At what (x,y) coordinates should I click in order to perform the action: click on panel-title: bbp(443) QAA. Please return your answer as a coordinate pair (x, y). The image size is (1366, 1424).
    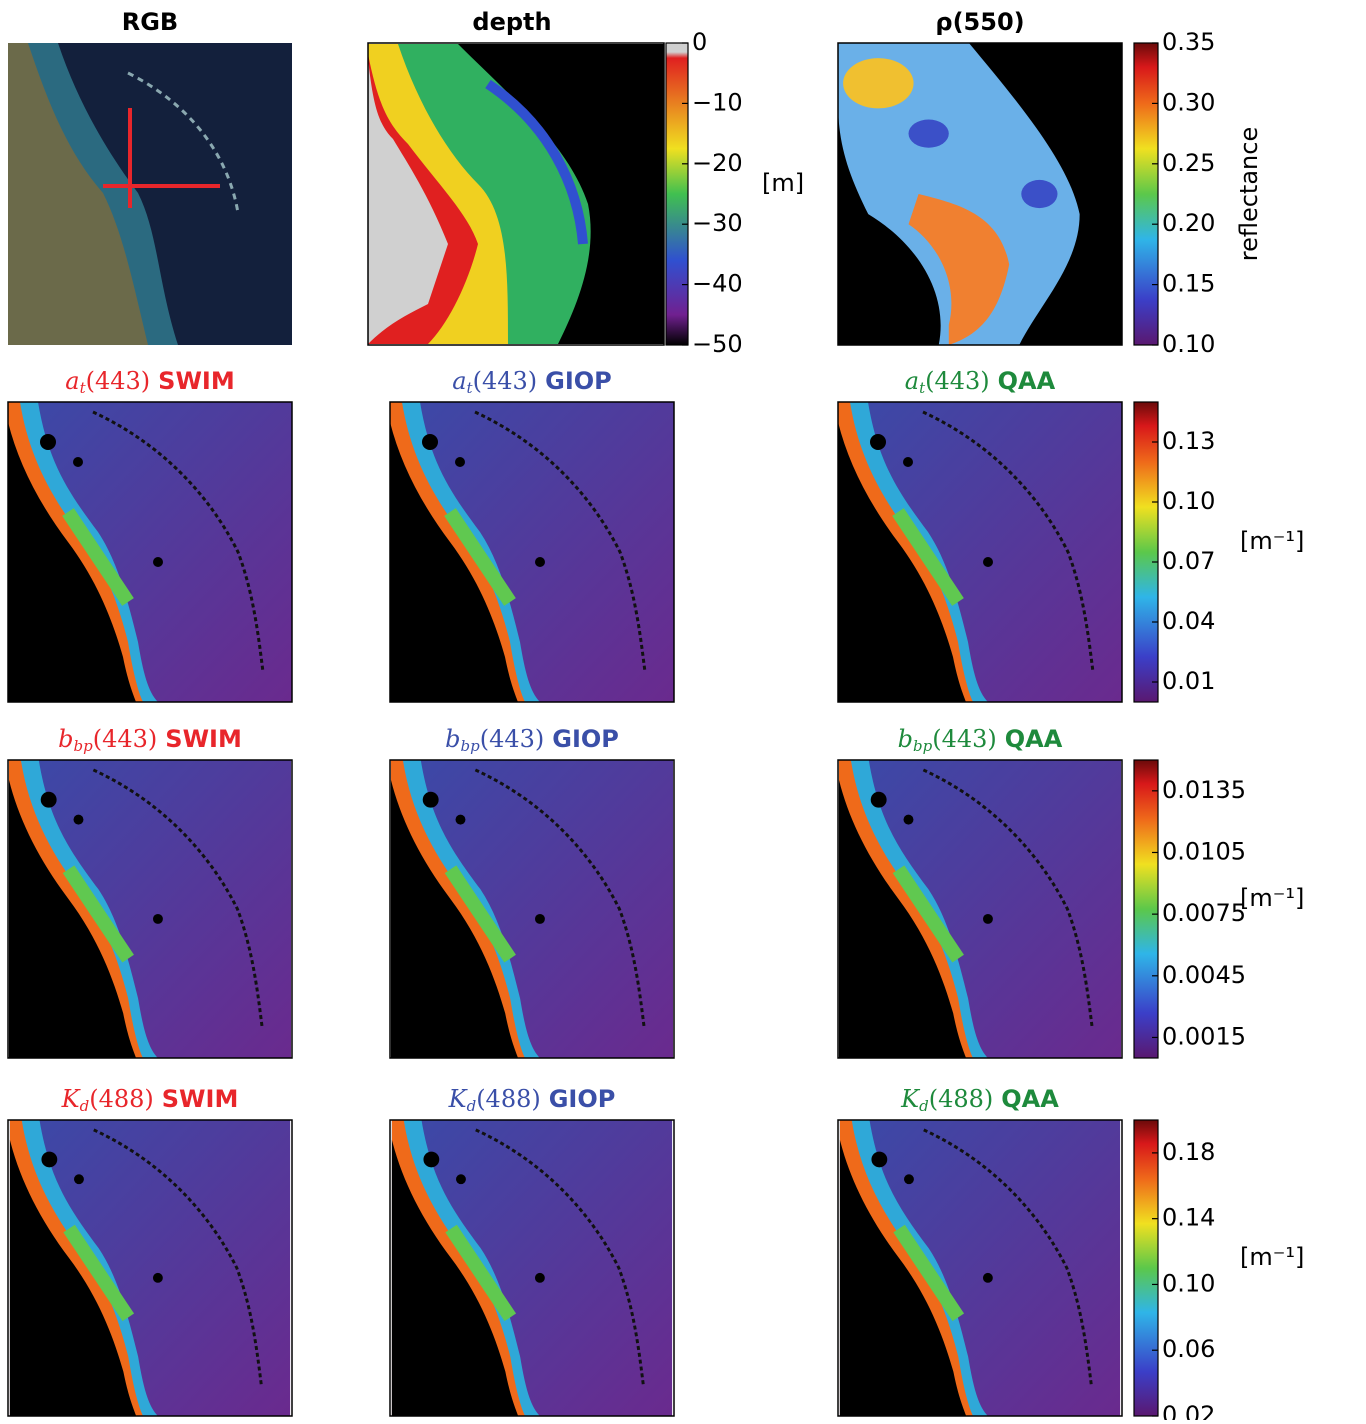
    Looking at the image, I should click on (980, 740).